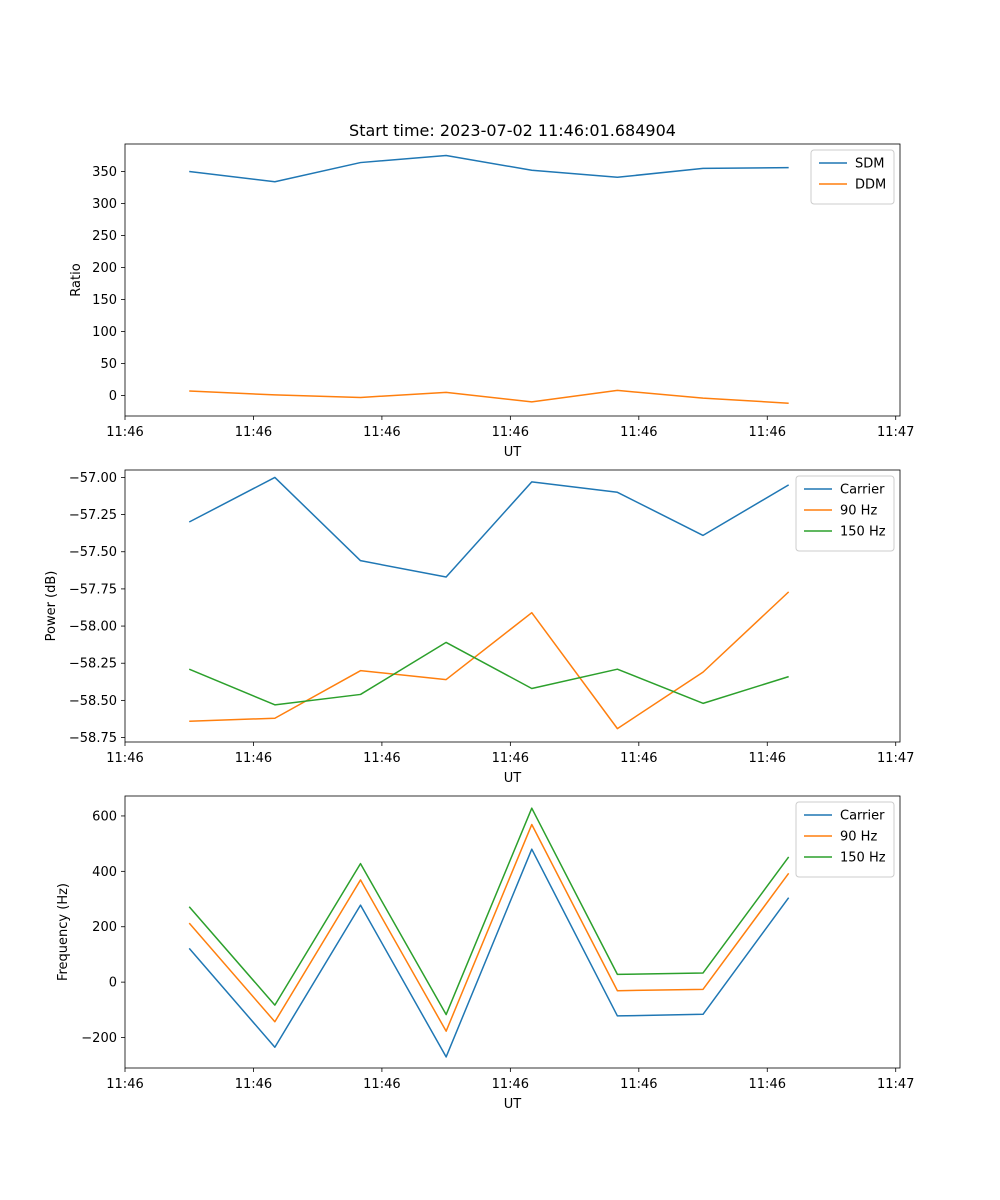 This screenshot has width=1000, height=1200. Describe the element at coordinates (93, 664) in the screenshot. I see `y-tick-label: −58.25` at that location.